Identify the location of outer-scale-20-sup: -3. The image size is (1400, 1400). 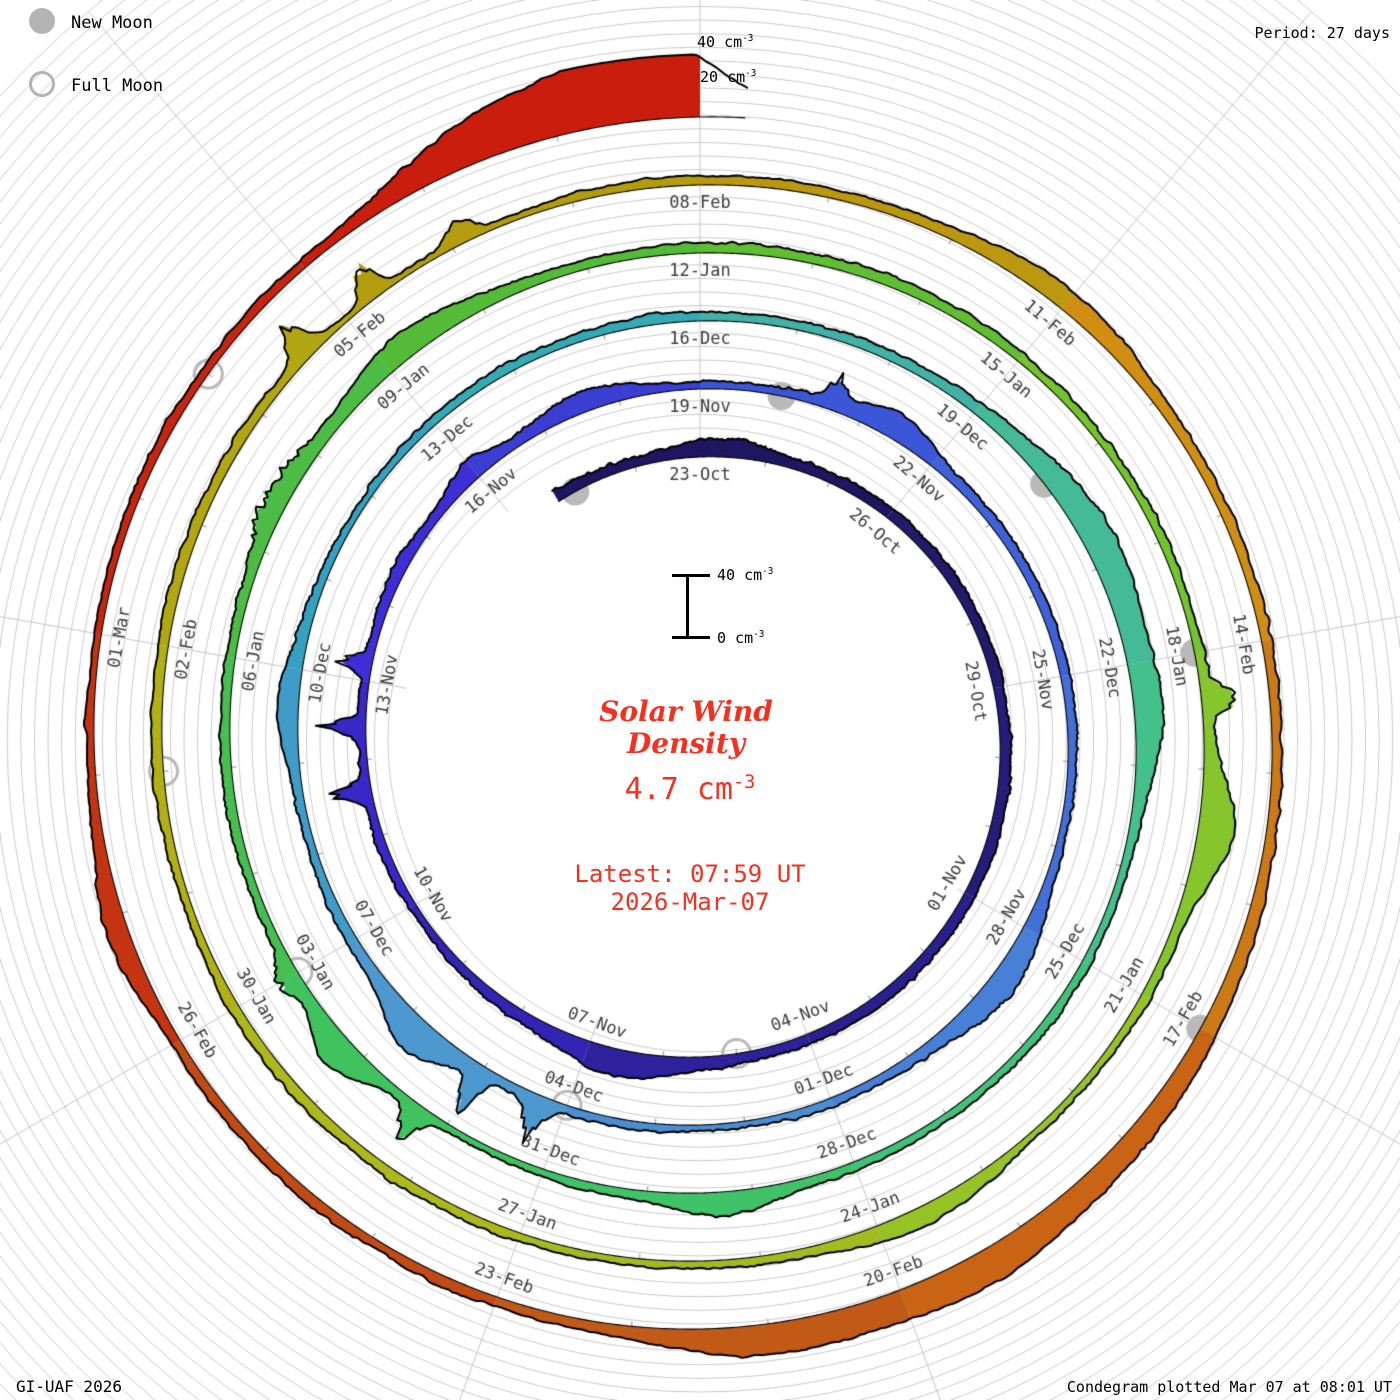
(751, 73).